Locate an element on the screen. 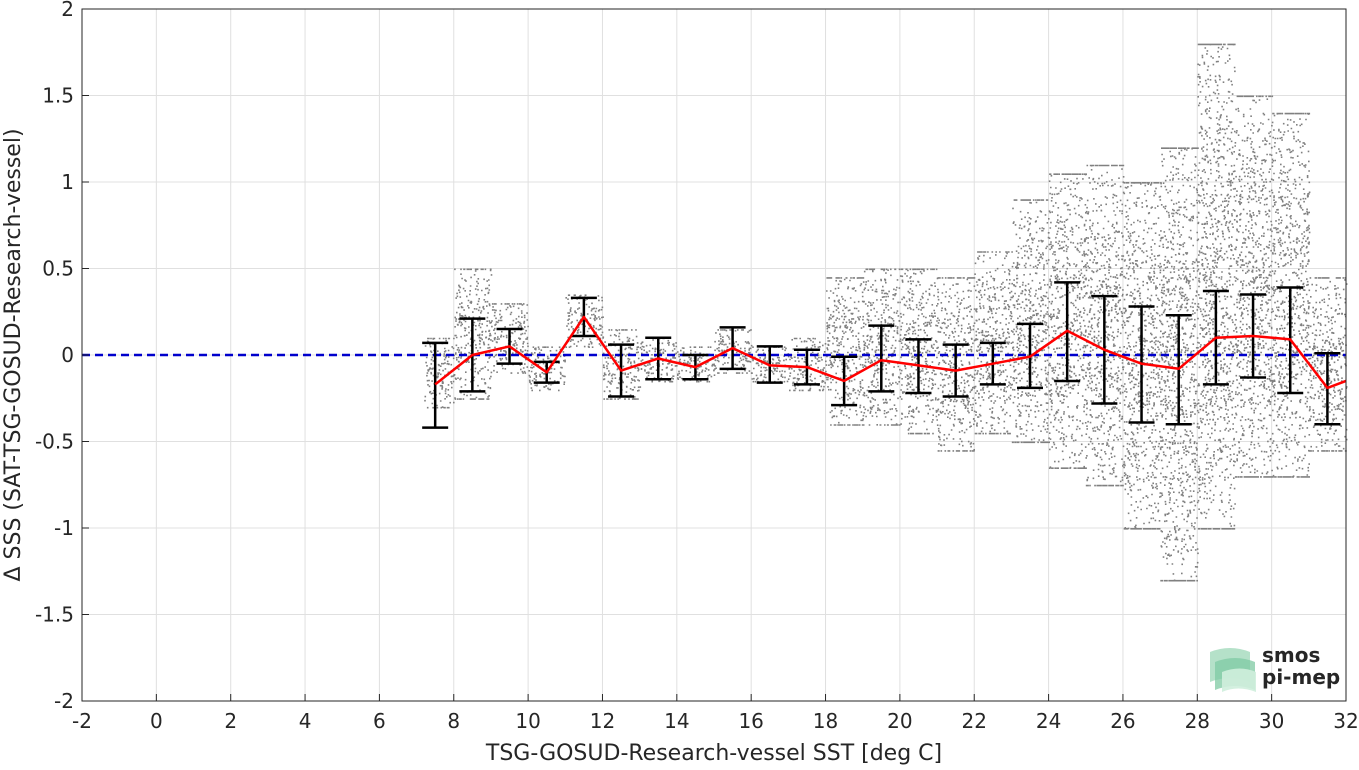 The image size is (1359, 770). mean-line is located at coordinates (890, 352).